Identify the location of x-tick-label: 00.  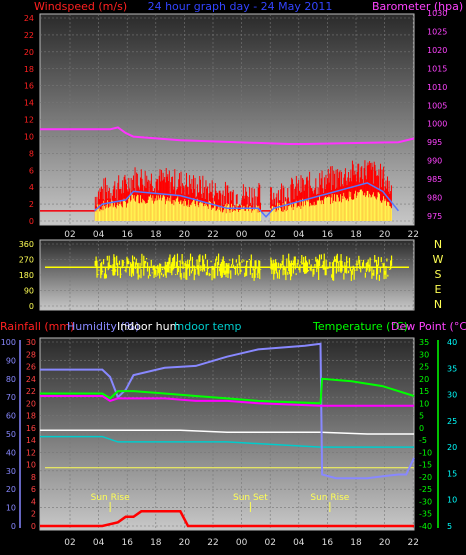
(242, 543).